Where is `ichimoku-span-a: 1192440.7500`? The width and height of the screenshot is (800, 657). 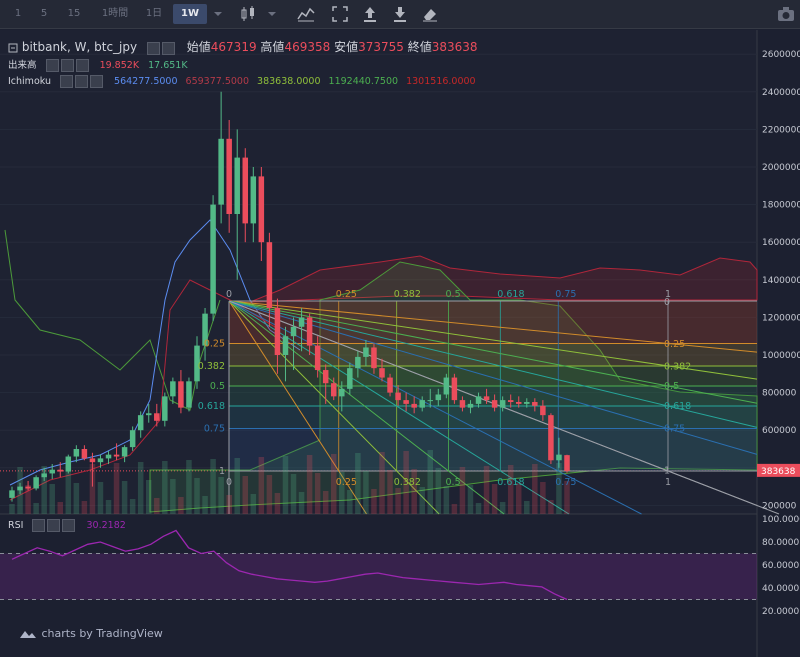 ichimoku-span-a: 1192440.7500 is located at coordinates (363, 81).